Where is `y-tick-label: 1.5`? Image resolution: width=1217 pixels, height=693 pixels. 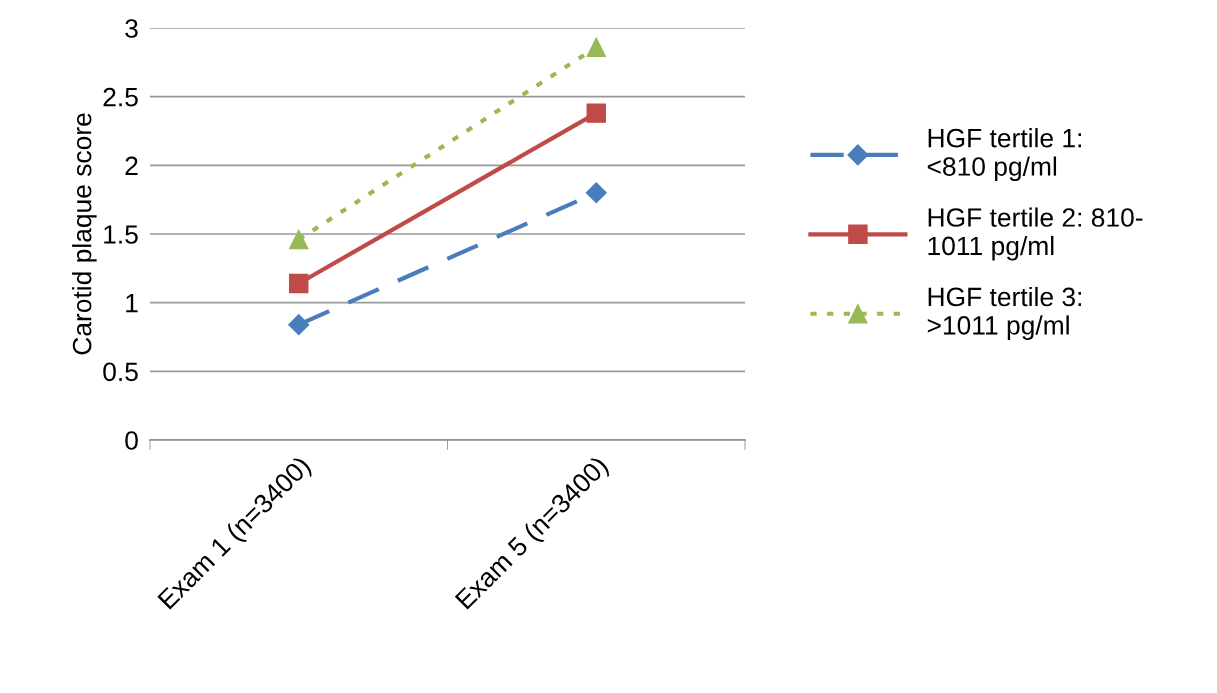 y-tick-label: 1.5 is located at coordinates (121, 234).